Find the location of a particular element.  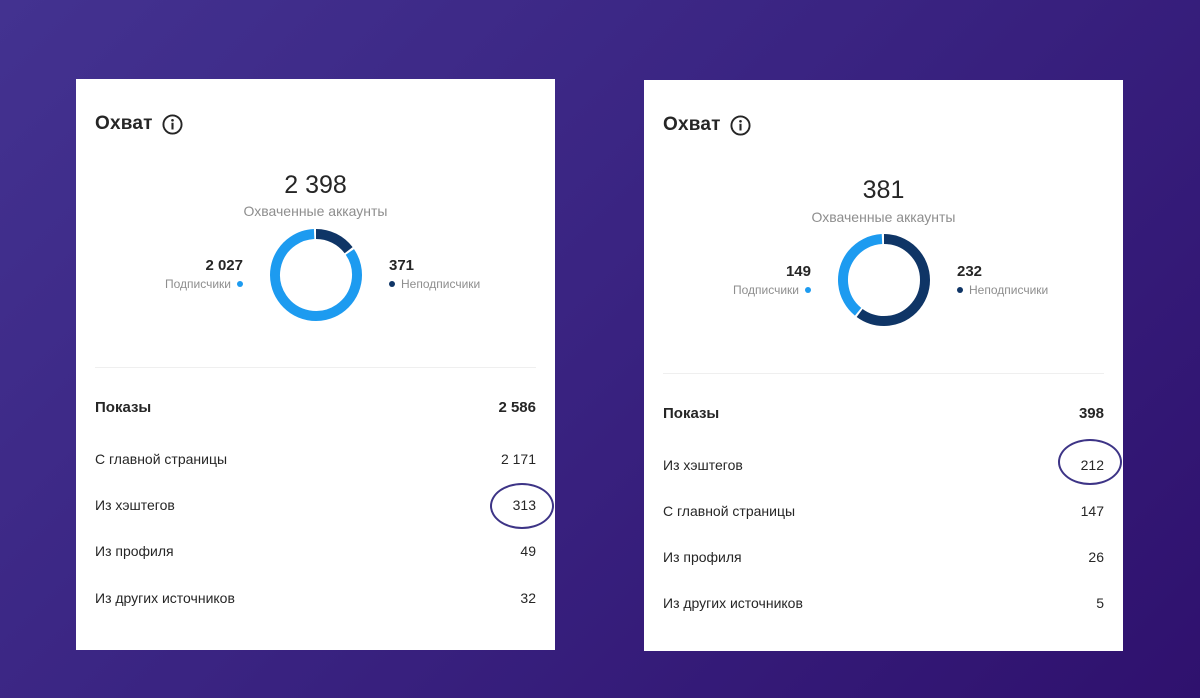

source-row: Из профиля 26 is located at coordinates (883, 557).